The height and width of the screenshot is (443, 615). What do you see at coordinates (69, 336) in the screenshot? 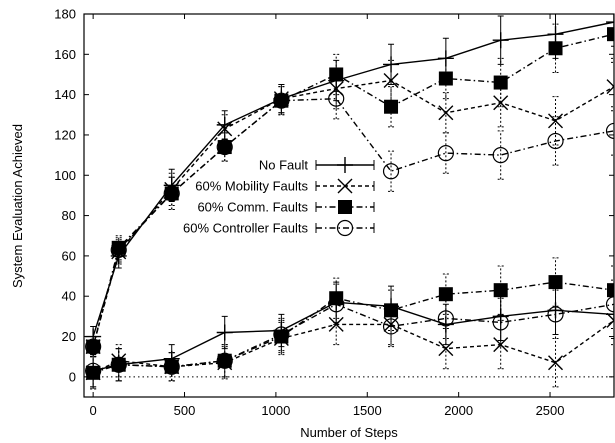
I see `y-tick-label: 20` at bounding box center [69, 336].